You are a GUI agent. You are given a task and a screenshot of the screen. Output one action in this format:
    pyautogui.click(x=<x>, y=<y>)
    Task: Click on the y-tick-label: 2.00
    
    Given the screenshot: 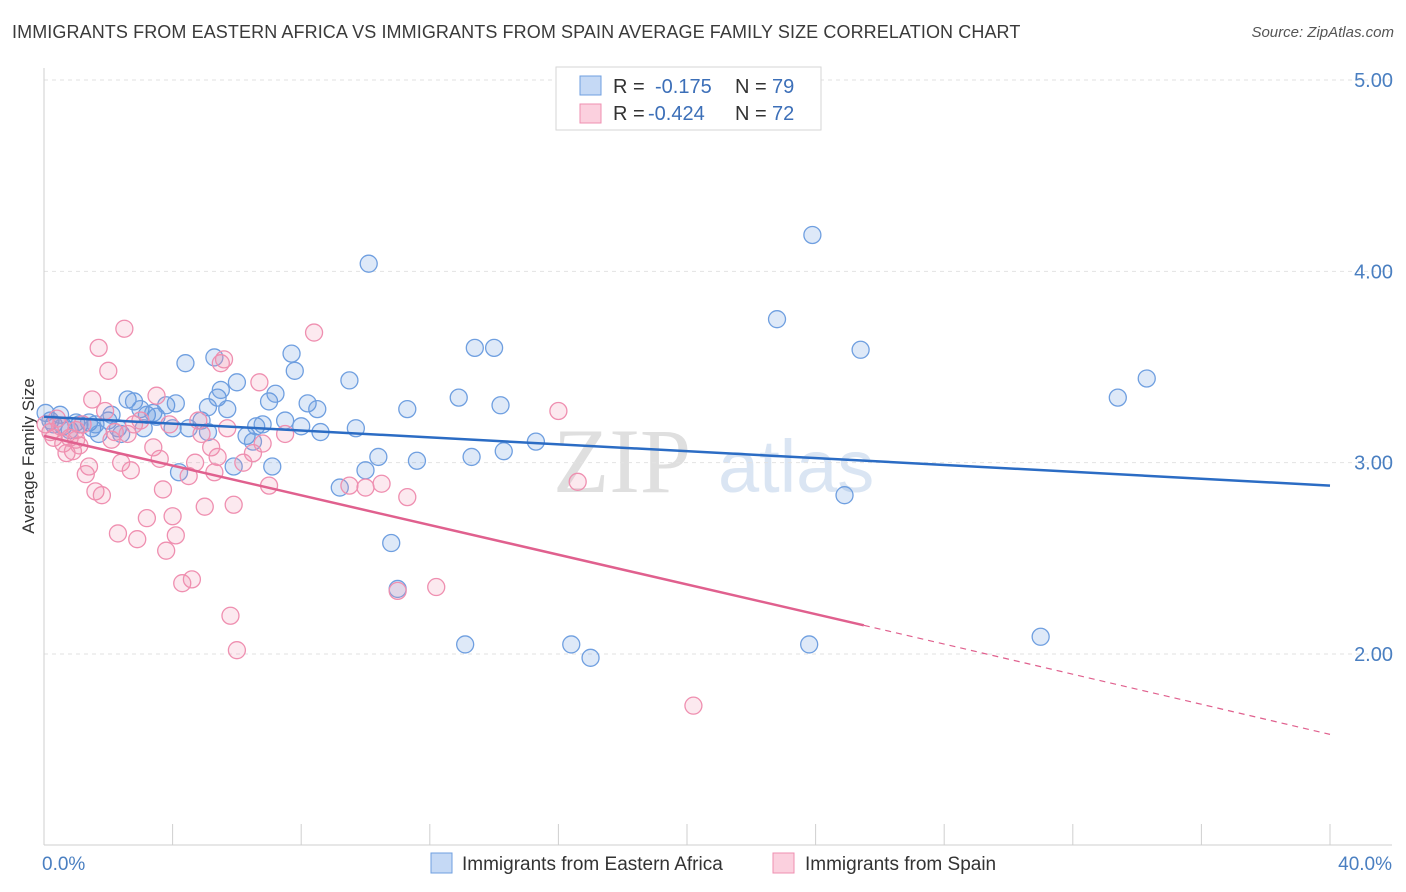 What is the action you would take?
    pyautogui.click(x=1373, y=655)
    